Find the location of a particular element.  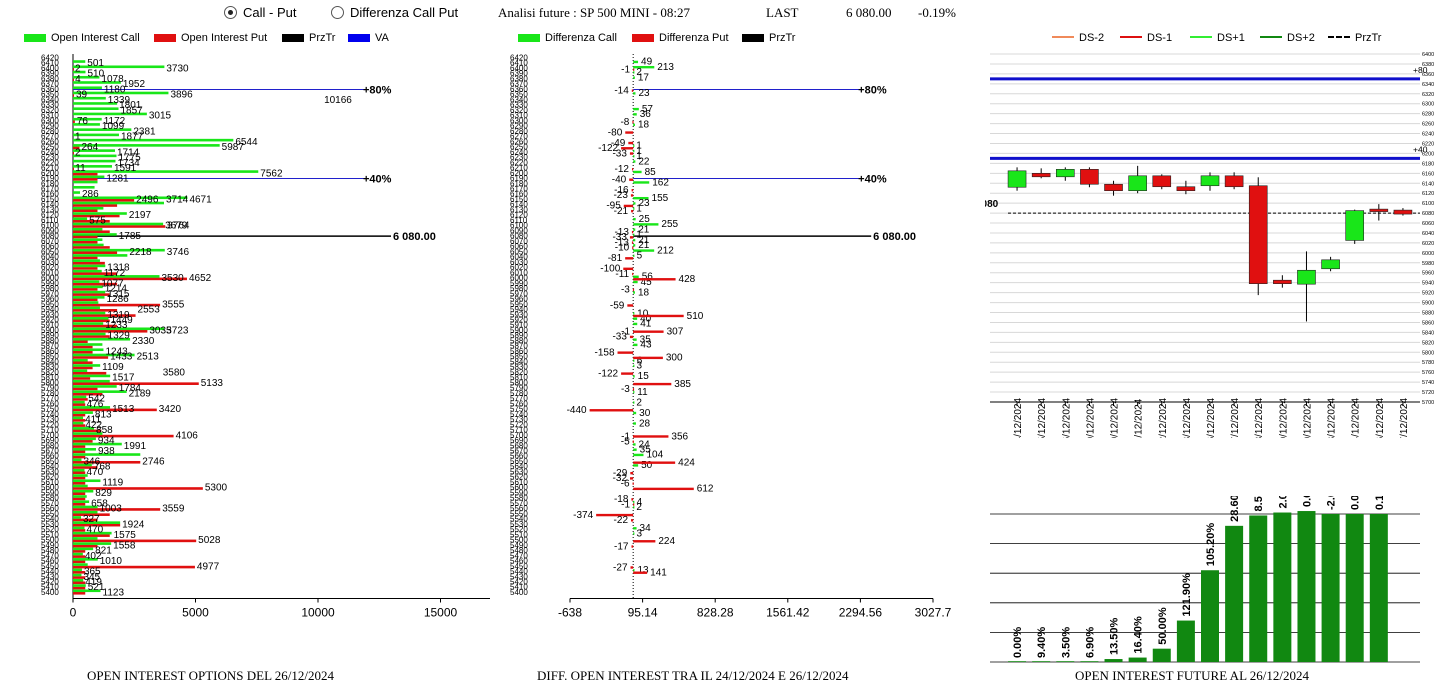

data-label: 15 is located at coordinates (644, 376).